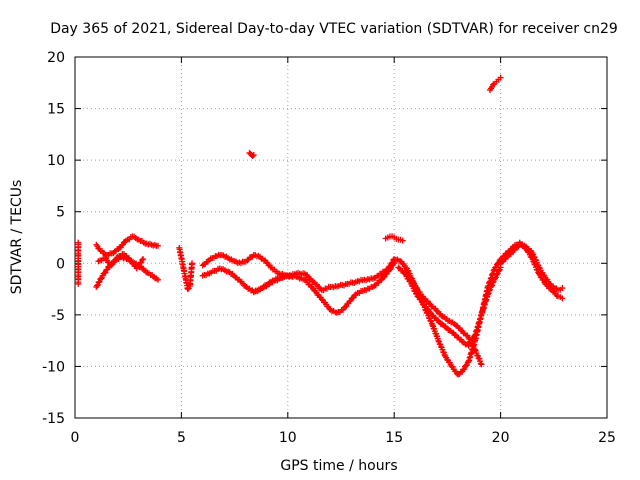 This screenshot has height=480, width=640. I want to click on y-tick-label: 5, so click(60, 213).